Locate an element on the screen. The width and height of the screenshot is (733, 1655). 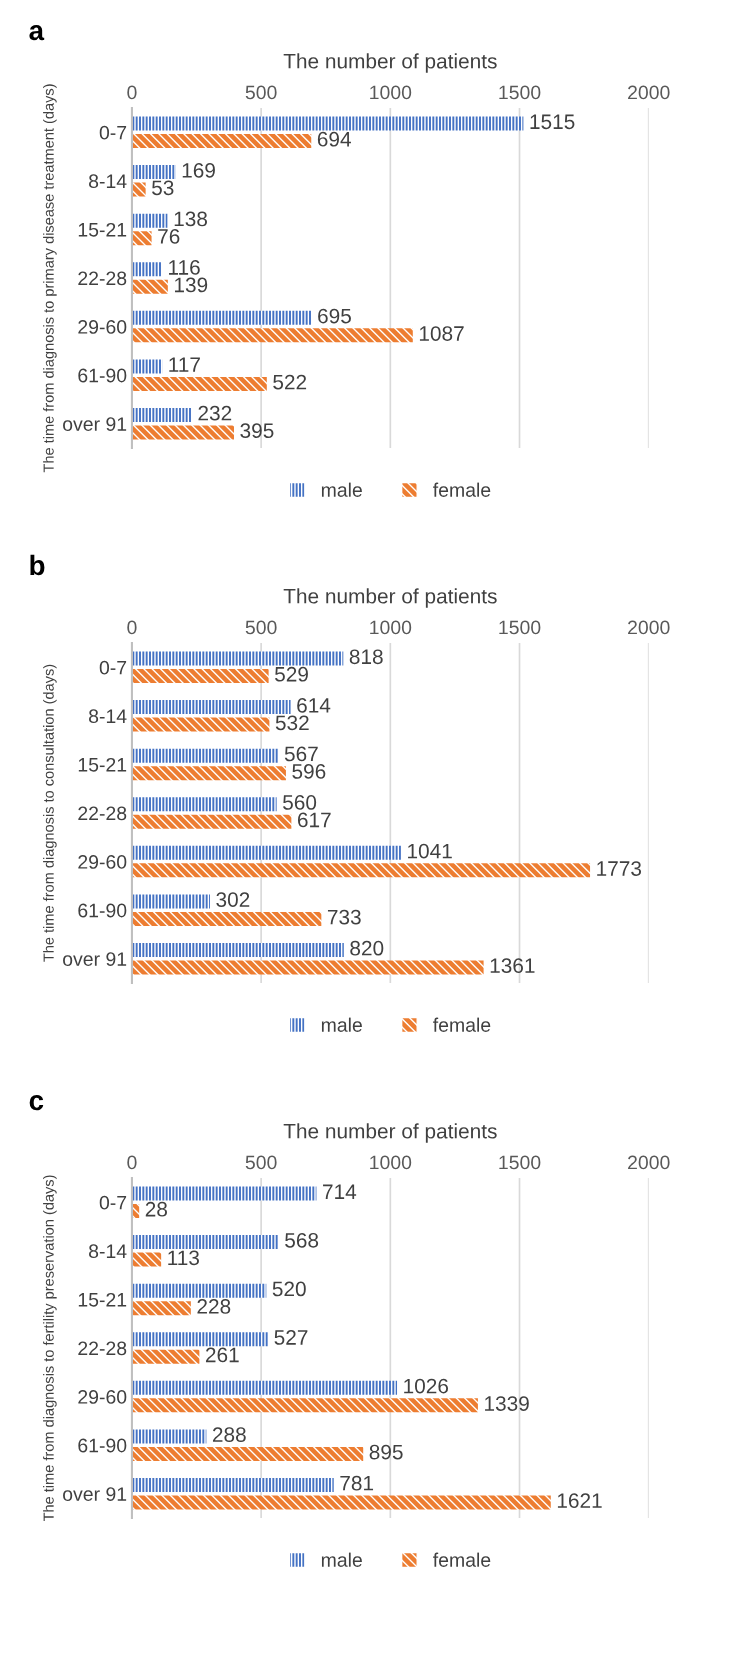
y-axis-title: The time from diagnosis to consultation (days) is located at coordinates (50, 813).